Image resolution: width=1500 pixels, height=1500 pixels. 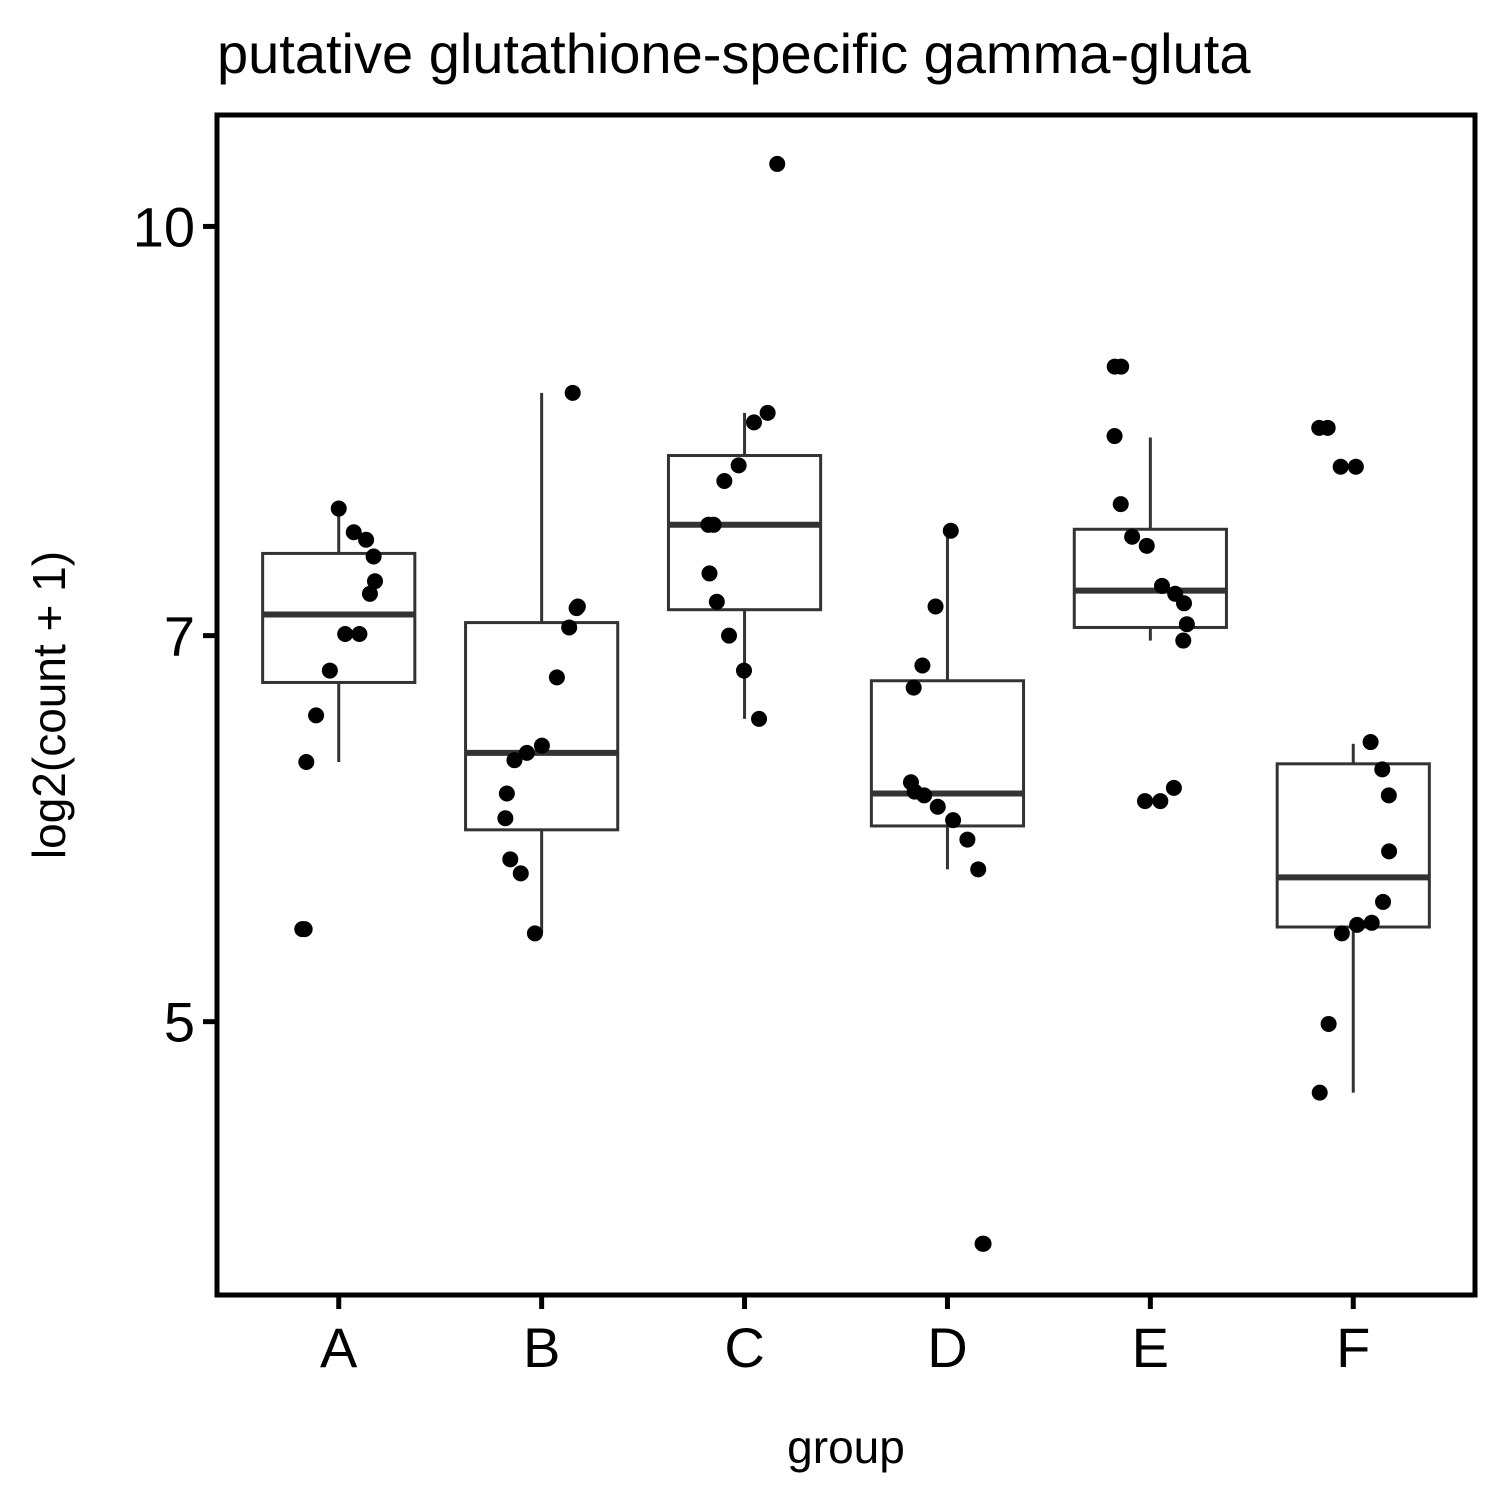 What do you see at coordinates (1353, 1347) in the screenshot?
I see `x-tick-label: F` at bounding box center [1353, 1347].